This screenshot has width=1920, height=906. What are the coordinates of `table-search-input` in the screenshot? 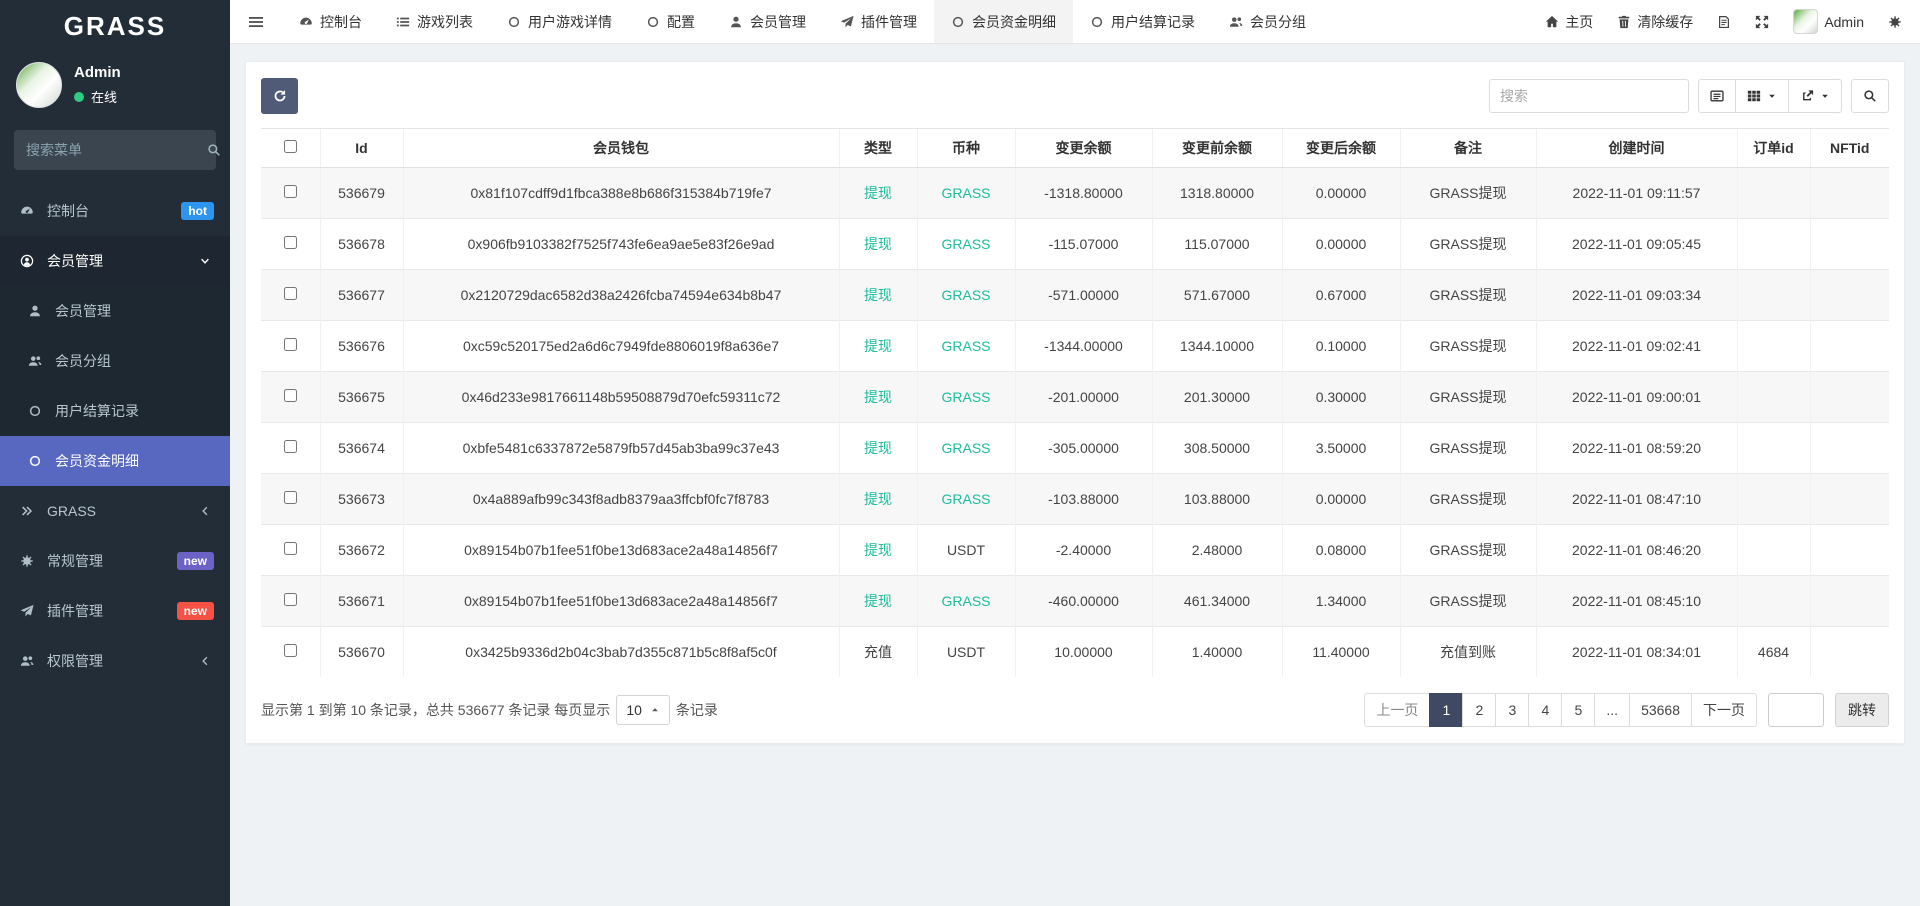 It's located at (1589, 96).